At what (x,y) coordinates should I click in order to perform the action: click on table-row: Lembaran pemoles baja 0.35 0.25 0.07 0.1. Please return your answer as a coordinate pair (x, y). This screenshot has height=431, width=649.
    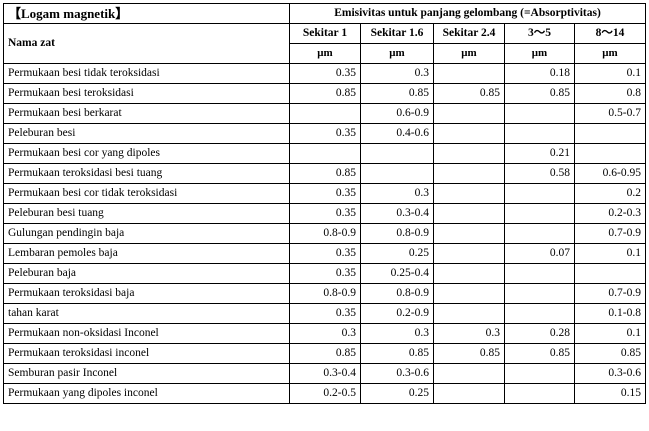
    Looking at the image, I should click on (325, 253).